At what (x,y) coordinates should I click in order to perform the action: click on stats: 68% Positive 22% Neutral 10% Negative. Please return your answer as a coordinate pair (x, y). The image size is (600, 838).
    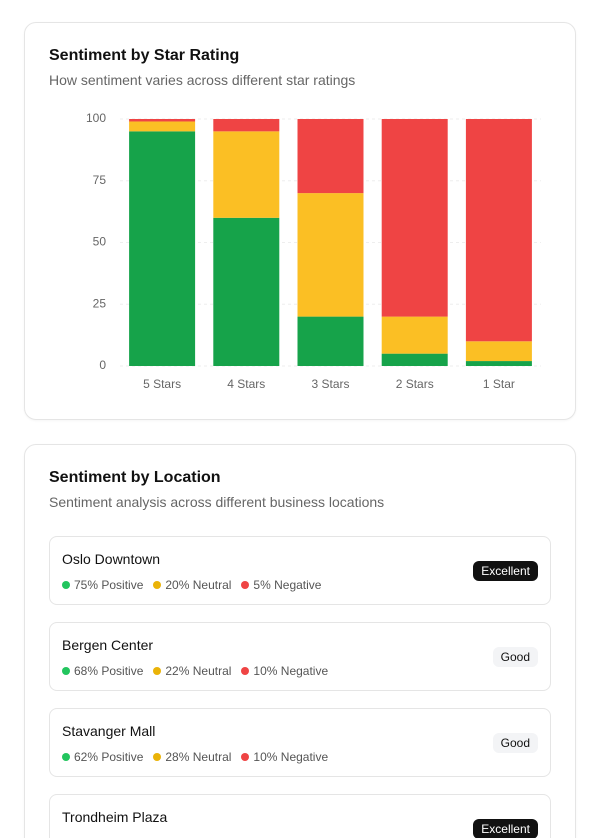
    Looking at the image, I should click on (195, 671).